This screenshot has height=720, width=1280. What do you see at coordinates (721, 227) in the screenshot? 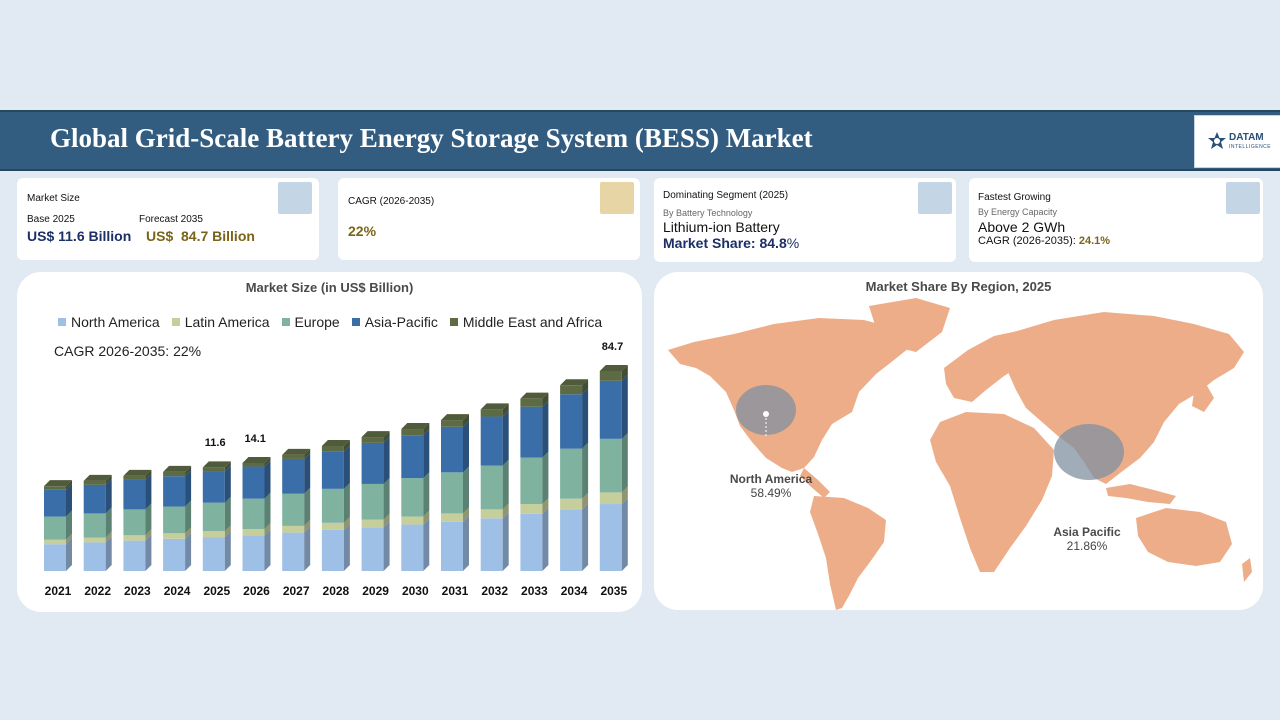
I see `segment-name: Lithium-ion Battery` at bounding box center [721, 227].